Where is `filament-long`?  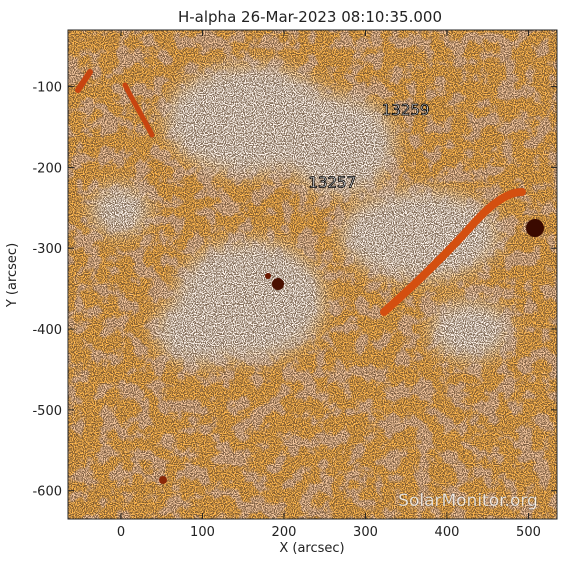
filament-long is located at coordinates (453, 252).